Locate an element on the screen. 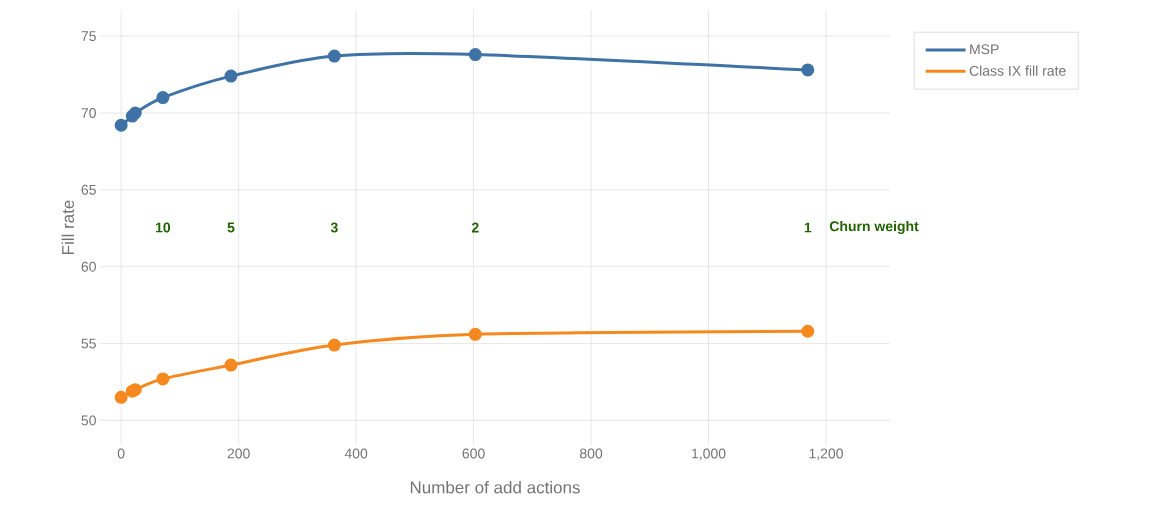 The height and width of the screenshot is (529, 1159). x-tick-label: 800 is located at coordinates (591, 453).